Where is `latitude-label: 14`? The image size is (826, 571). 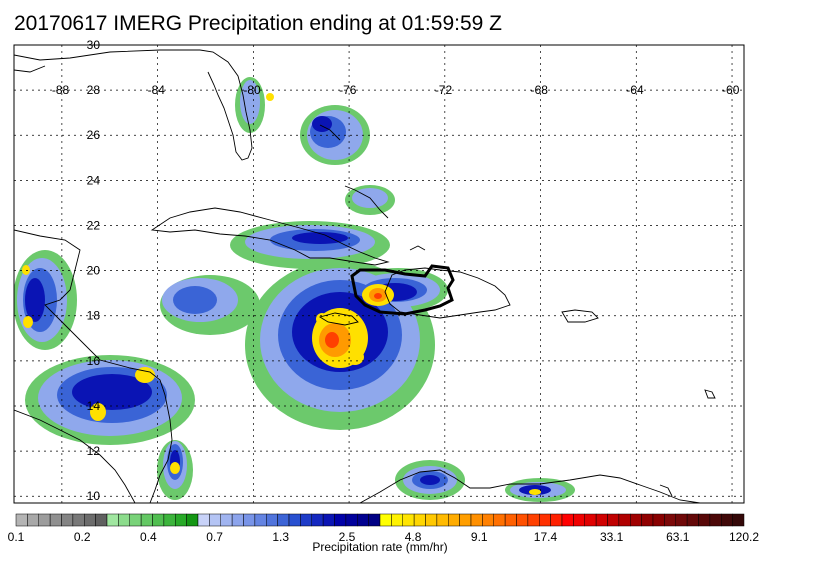
latitude-label: 14 is located at coordinates (94, 406).